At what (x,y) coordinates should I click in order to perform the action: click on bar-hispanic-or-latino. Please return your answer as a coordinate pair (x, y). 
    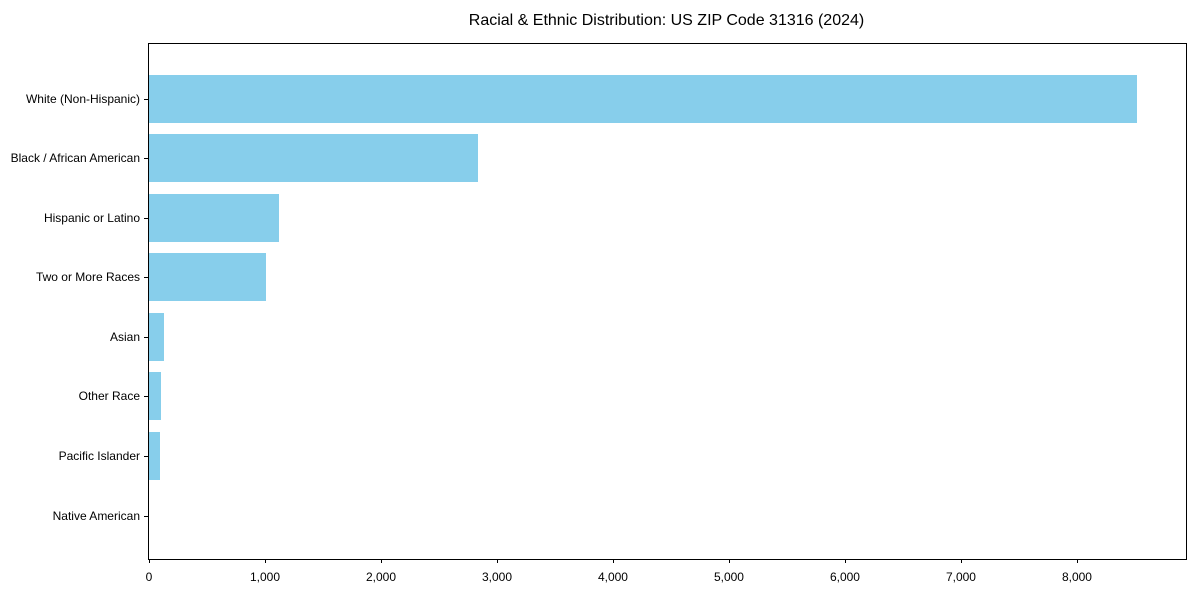
    Looking at the image, I should click on (214, 217).